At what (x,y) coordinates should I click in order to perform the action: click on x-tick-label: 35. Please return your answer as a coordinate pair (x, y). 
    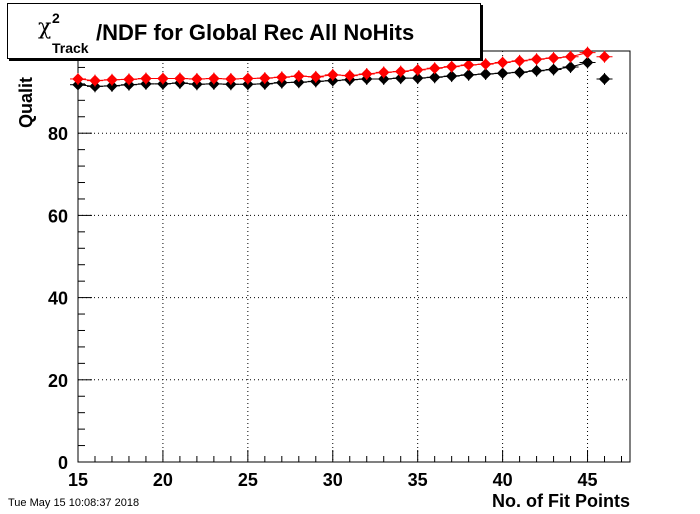
    Looking at the image, I should click on (418, 480).